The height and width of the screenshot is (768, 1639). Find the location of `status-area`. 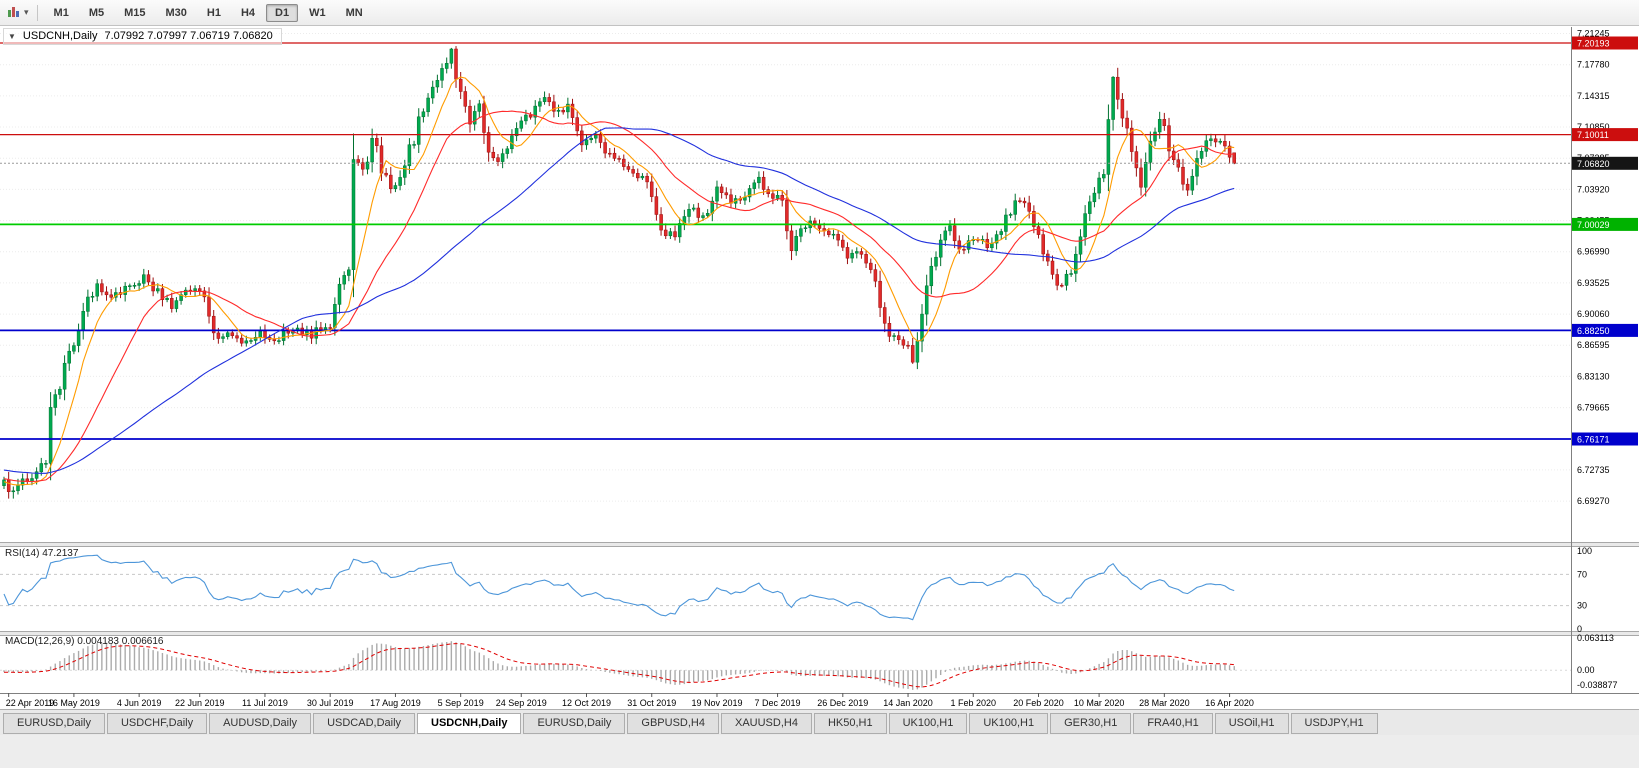

status-area is located at coordinates (819, 751).